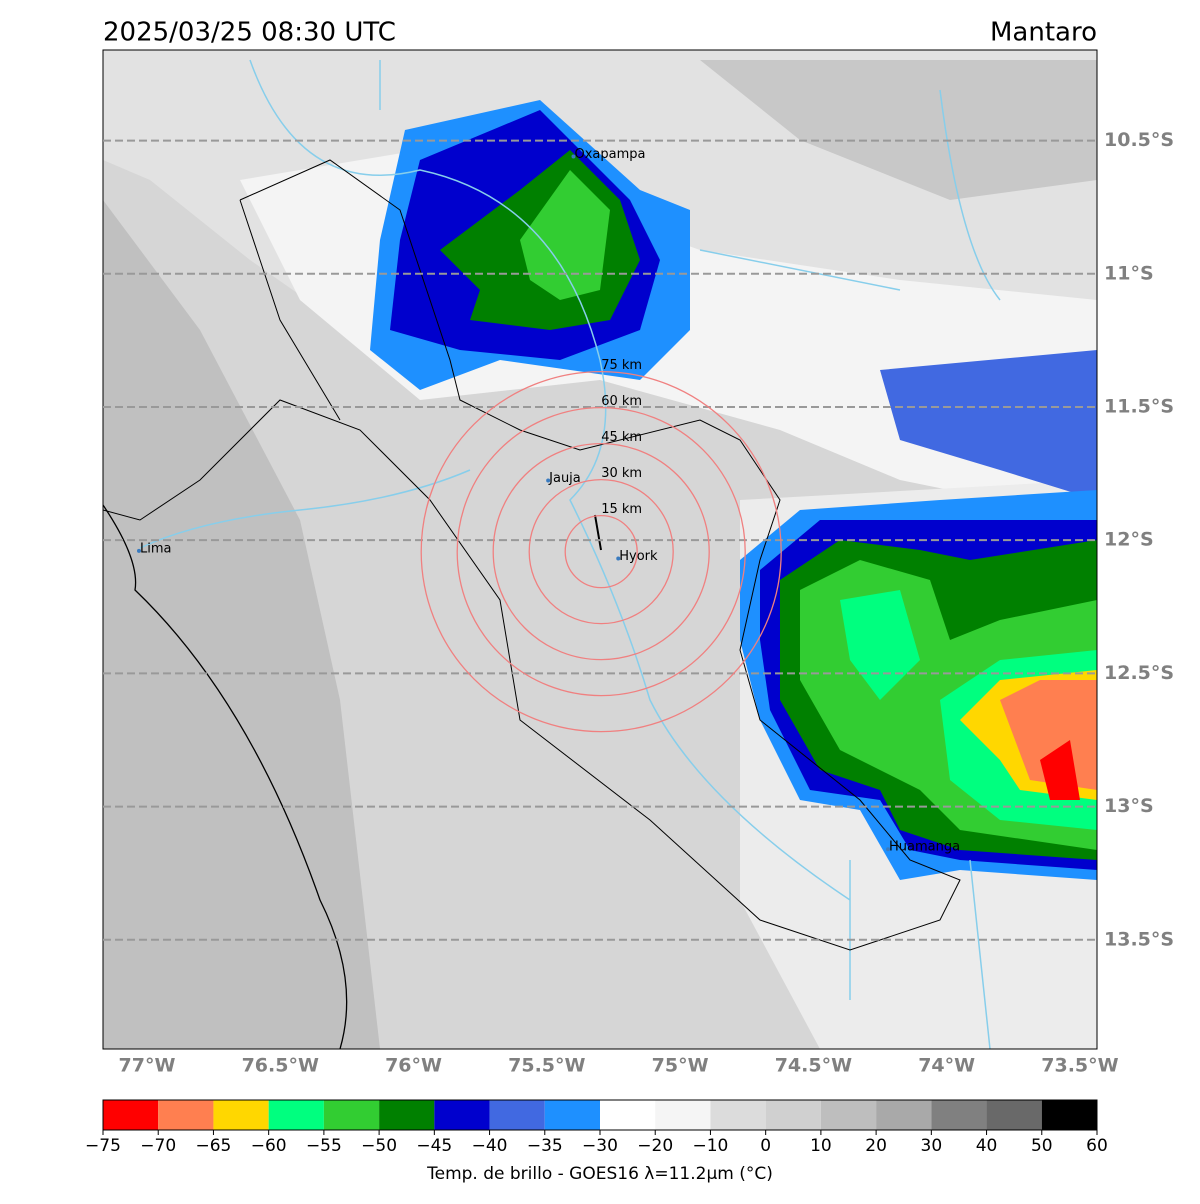 The width and height of the screenshot is (1200, 1204). I want to click on city-label: Hyork, so click(638, 556).